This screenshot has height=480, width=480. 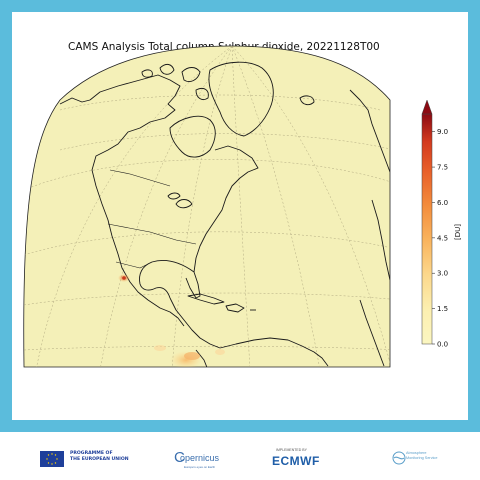 What do you see at coordinates (458, 232) in the screenshot?
I see `colorbar-unit-label: [DU]` at bounding box center [458, 232].